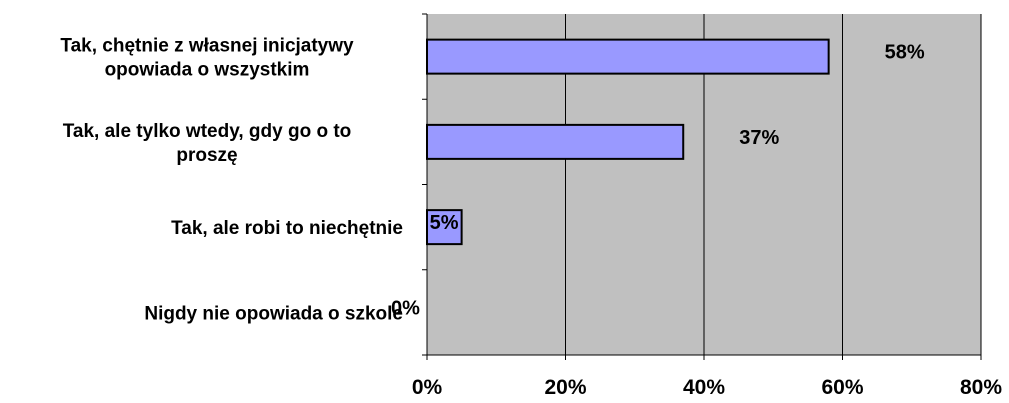 The height and width of the screenshot is (403, 1009). I want to click on x-tick-labels: 0% 20% 40% 60% 80%, so click(707, 387).